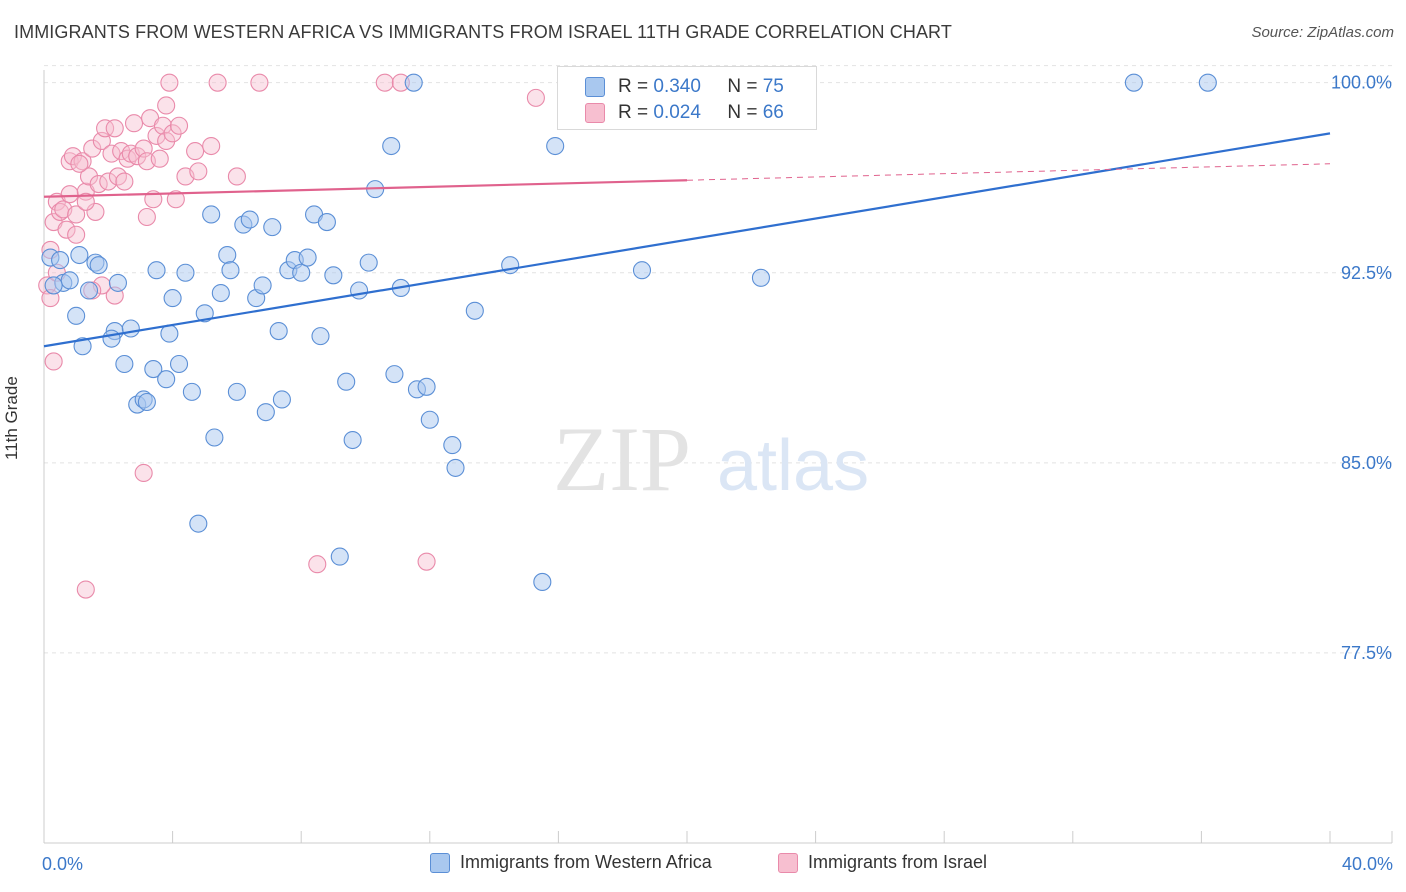 The height and width of the screenshot is (892, 1406). What do you see at coordinates (882, 862) in the screenshot?
I see `legend-item-israel: Immigrants from Israel` at bounding box center [882, 862].